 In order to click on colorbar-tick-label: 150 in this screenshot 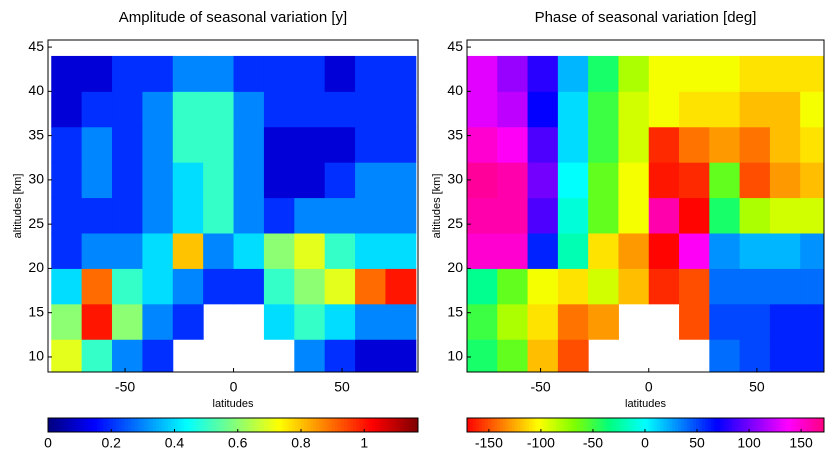, I will do `click(801, 443)`.